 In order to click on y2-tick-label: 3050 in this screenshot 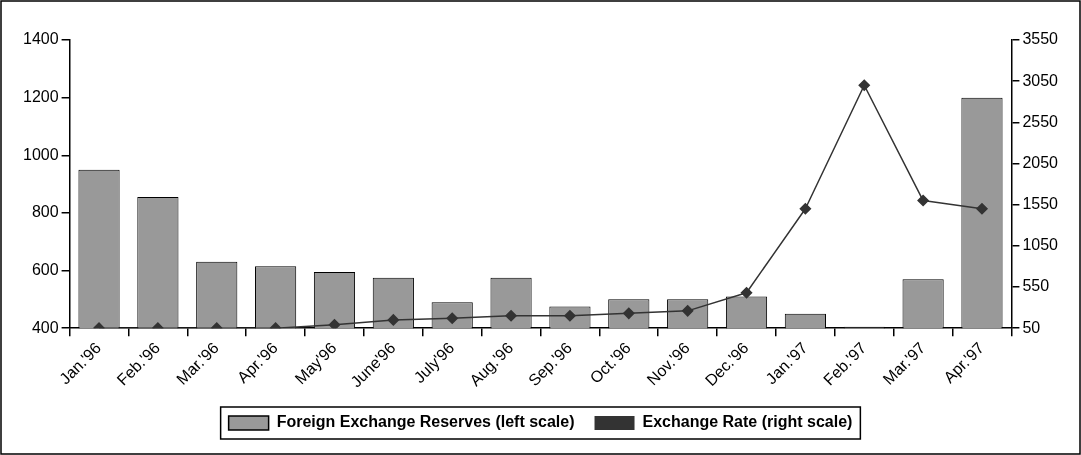, I will do `click(1040, 80)`.